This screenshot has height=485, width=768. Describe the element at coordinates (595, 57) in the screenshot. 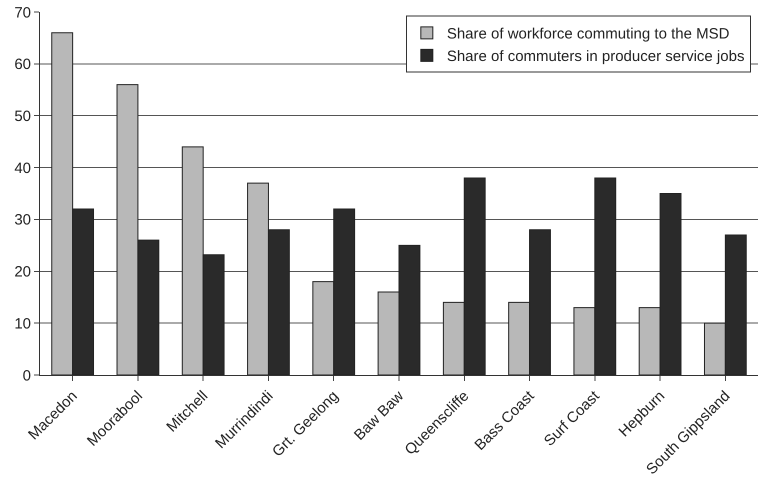

I see `legend-label: Share of commuters in producer service jobs` at that location.